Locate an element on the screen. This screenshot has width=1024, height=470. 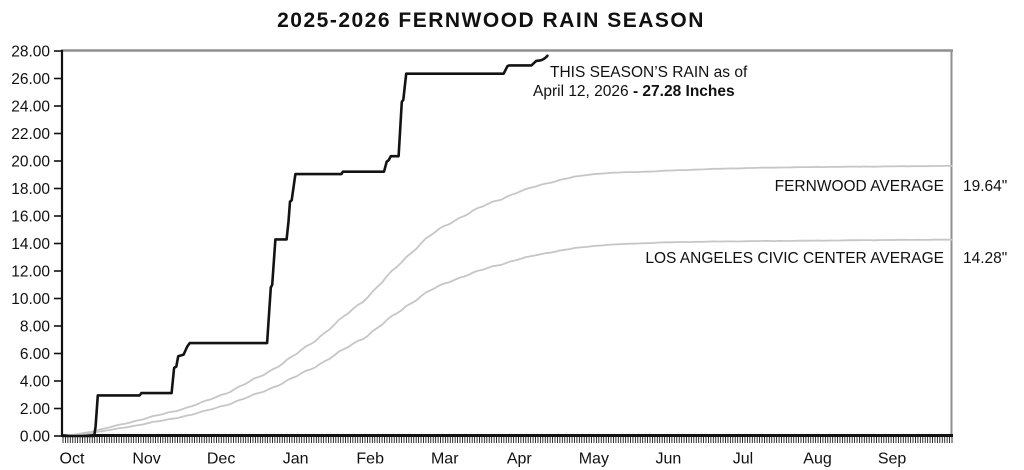
month-label: Jul is located at coordinates (743, 459).